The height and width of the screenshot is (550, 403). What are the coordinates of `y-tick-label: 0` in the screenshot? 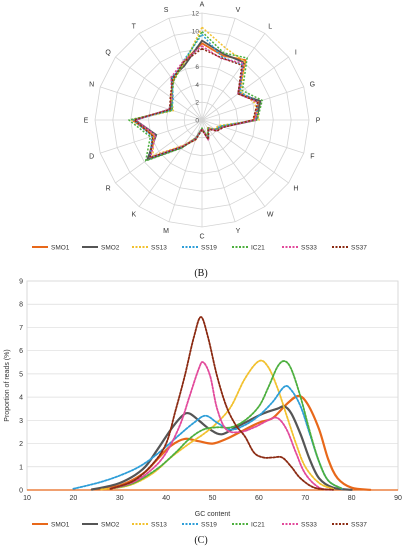 It's located at (21, 491).